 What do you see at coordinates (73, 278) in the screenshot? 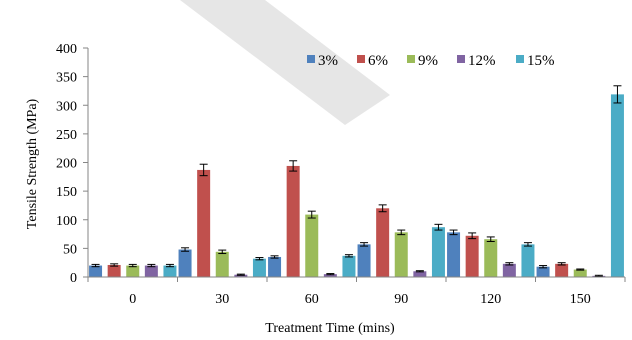
I see `y-tick-label: 0` at bounding box center [73, 278].